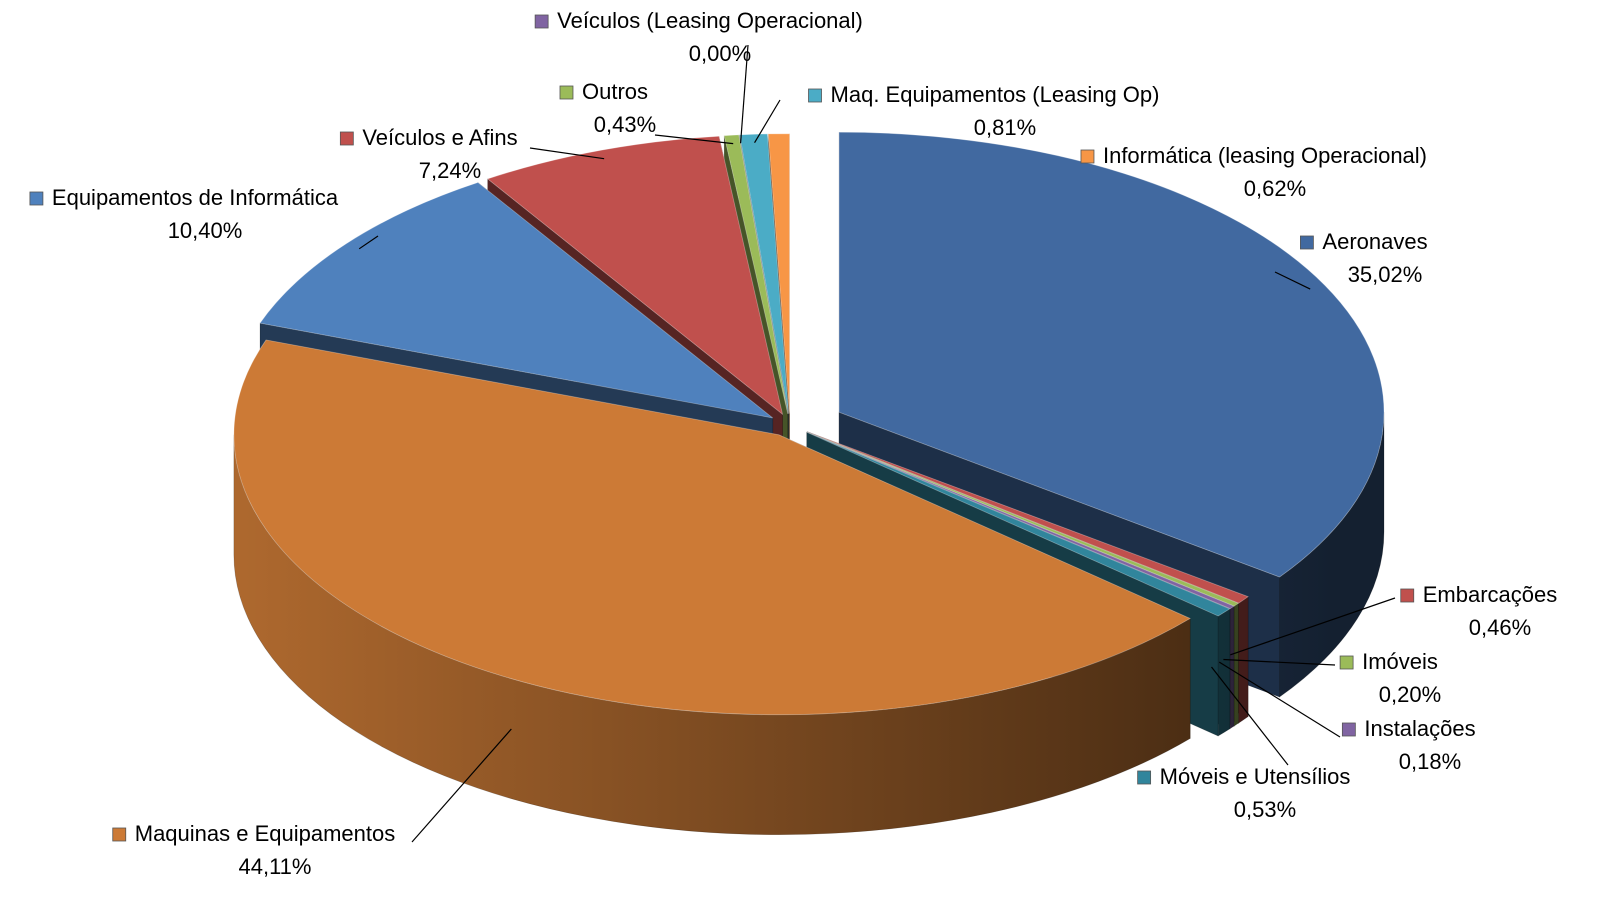 The width and height of the screenshot is (1602, 897). I want to click on data-label: 0,81%, so click(1005, 127).